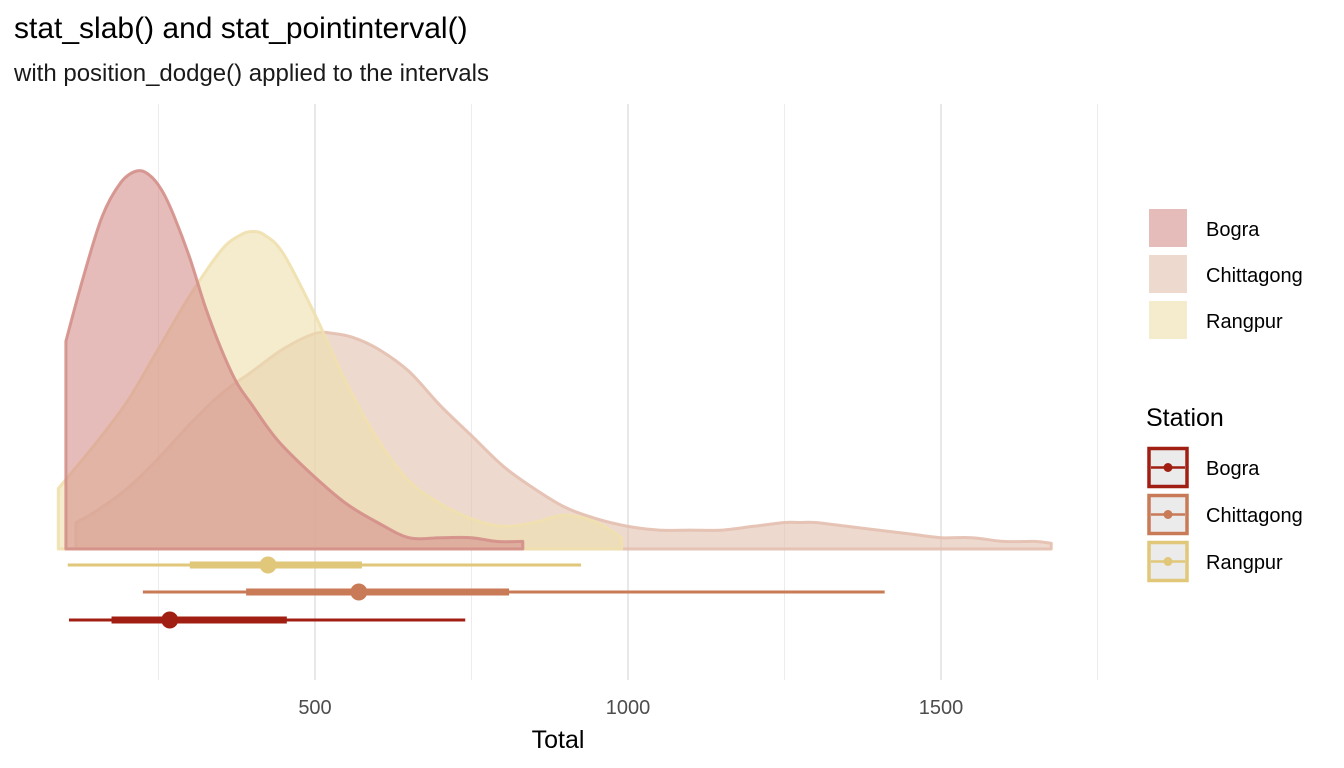  Describe the element at coordinates (241, 28) in the screenshot. I see `chart-title: stat_slab() and stat_pointinterval()` at that location.